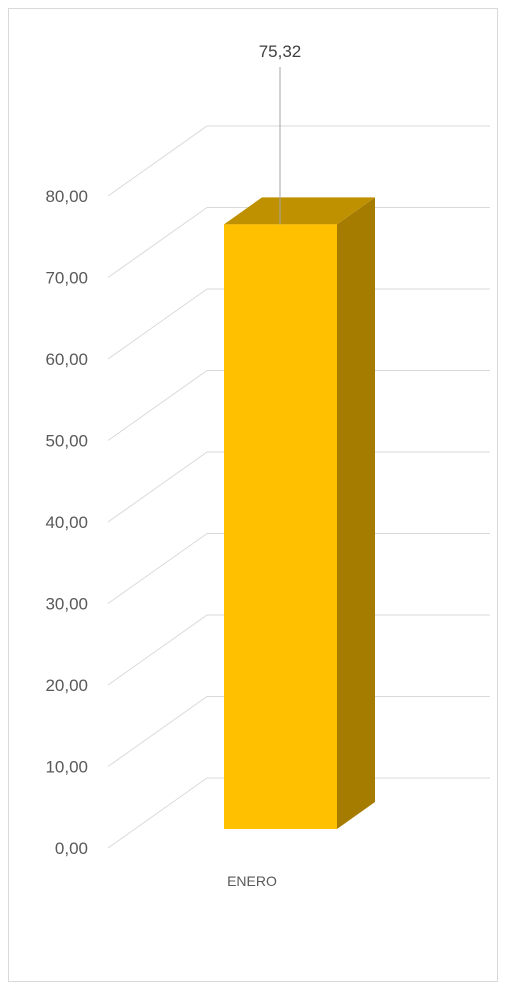 The height and width of the screenshot is (987, 506). I want to click on y-tick-label: 10,00, so click(66, 767).